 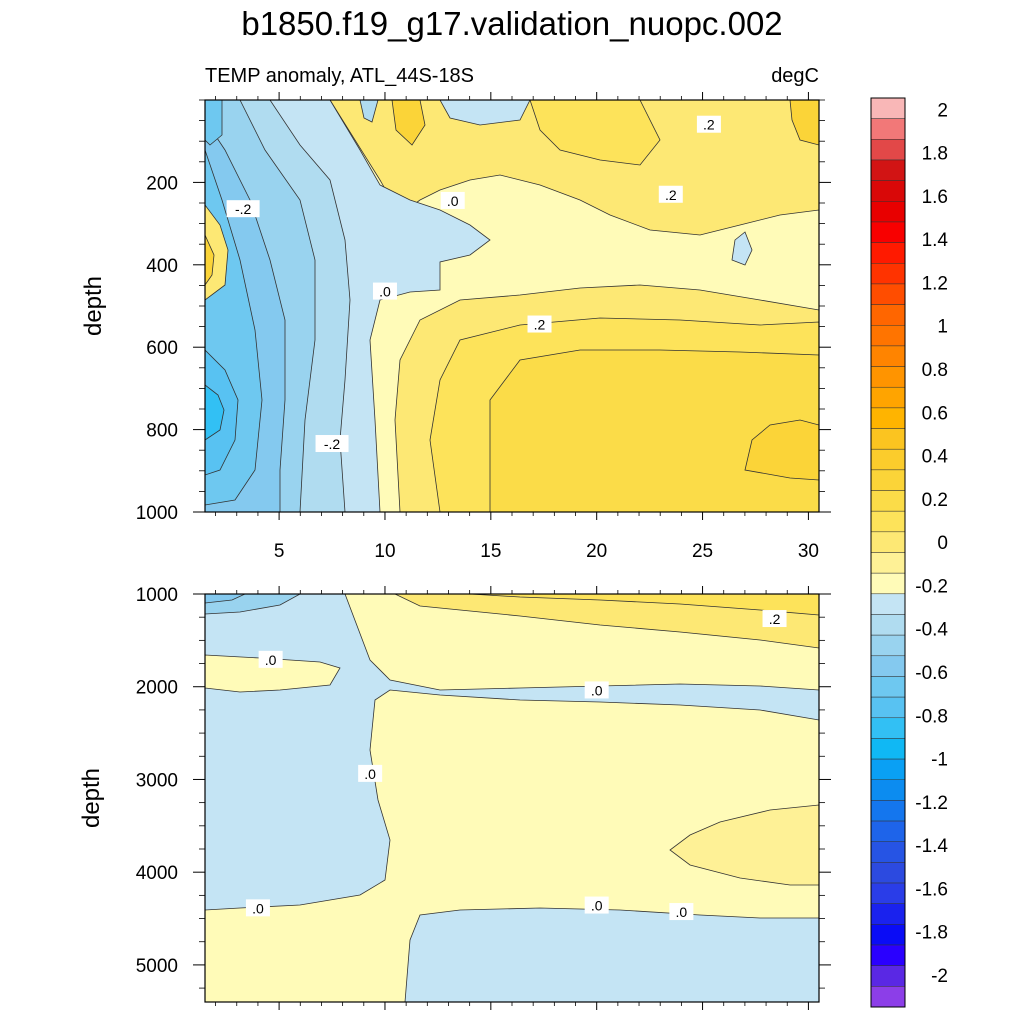 I want to click on colorbar-tick-label: 1, so click(x=942, y=327).